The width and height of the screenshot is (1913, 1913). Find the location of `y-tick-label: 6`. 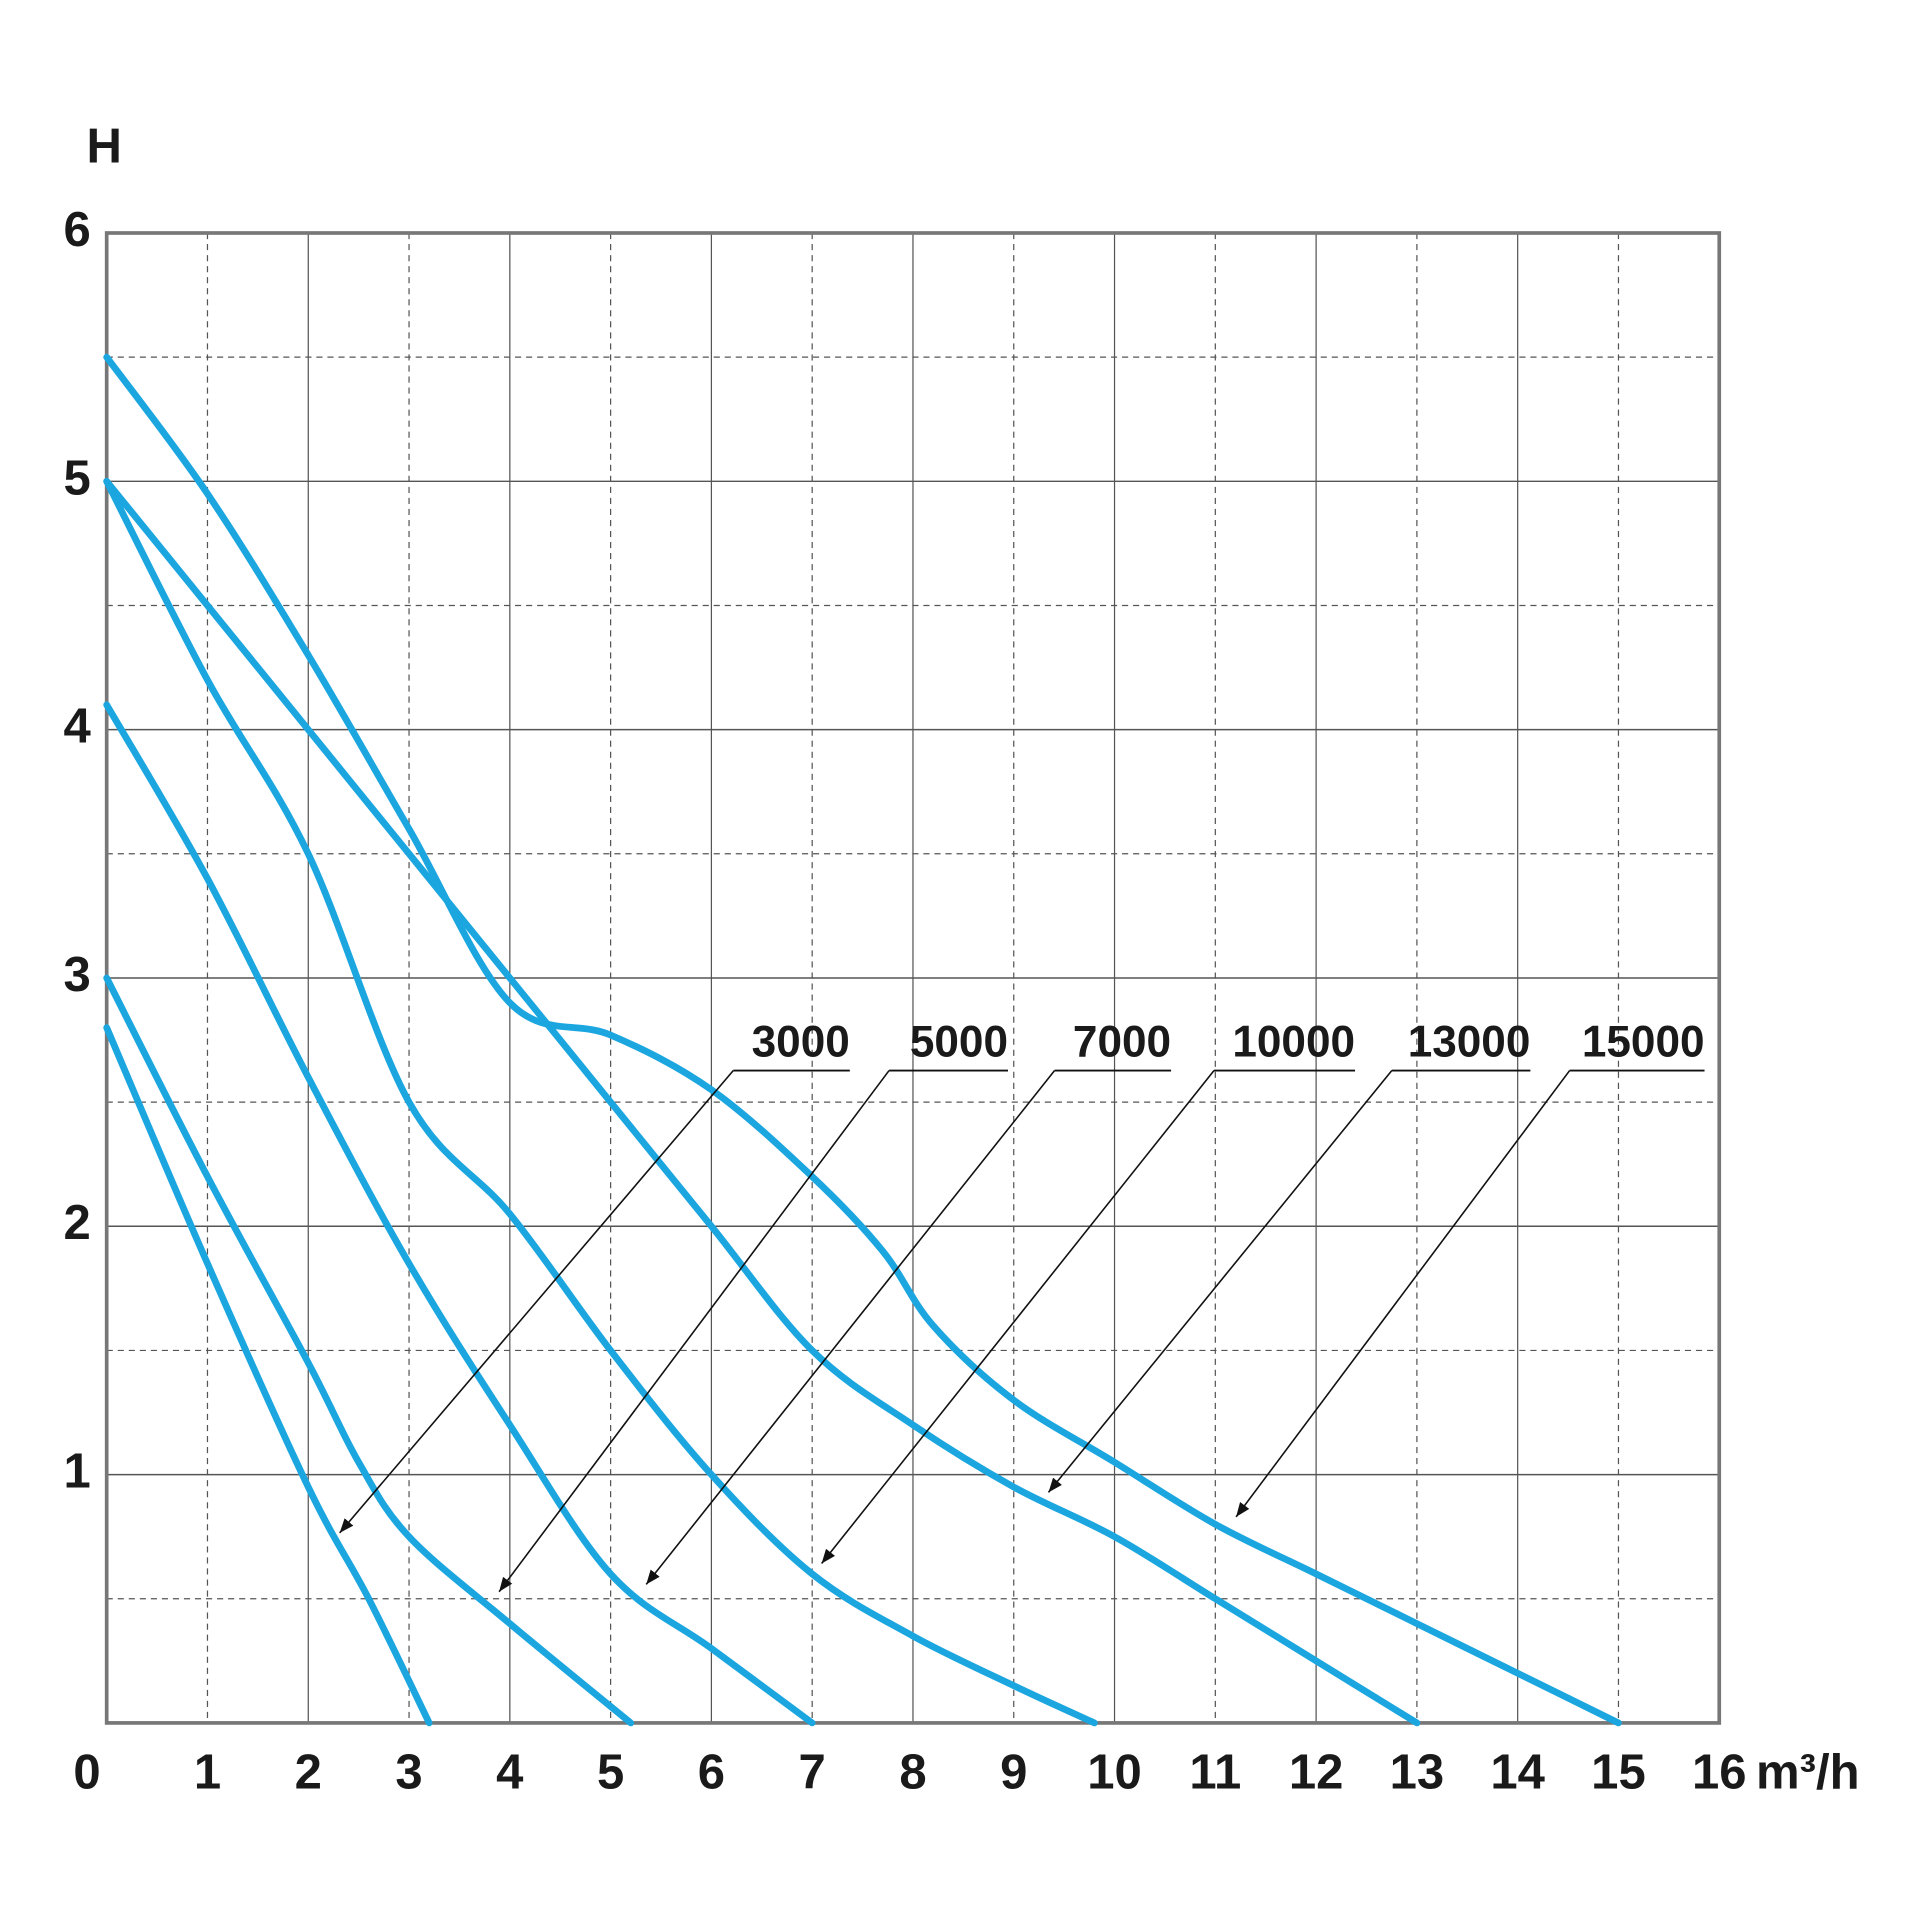

y-tick-label: 6 is located at coordinates (76, 230).